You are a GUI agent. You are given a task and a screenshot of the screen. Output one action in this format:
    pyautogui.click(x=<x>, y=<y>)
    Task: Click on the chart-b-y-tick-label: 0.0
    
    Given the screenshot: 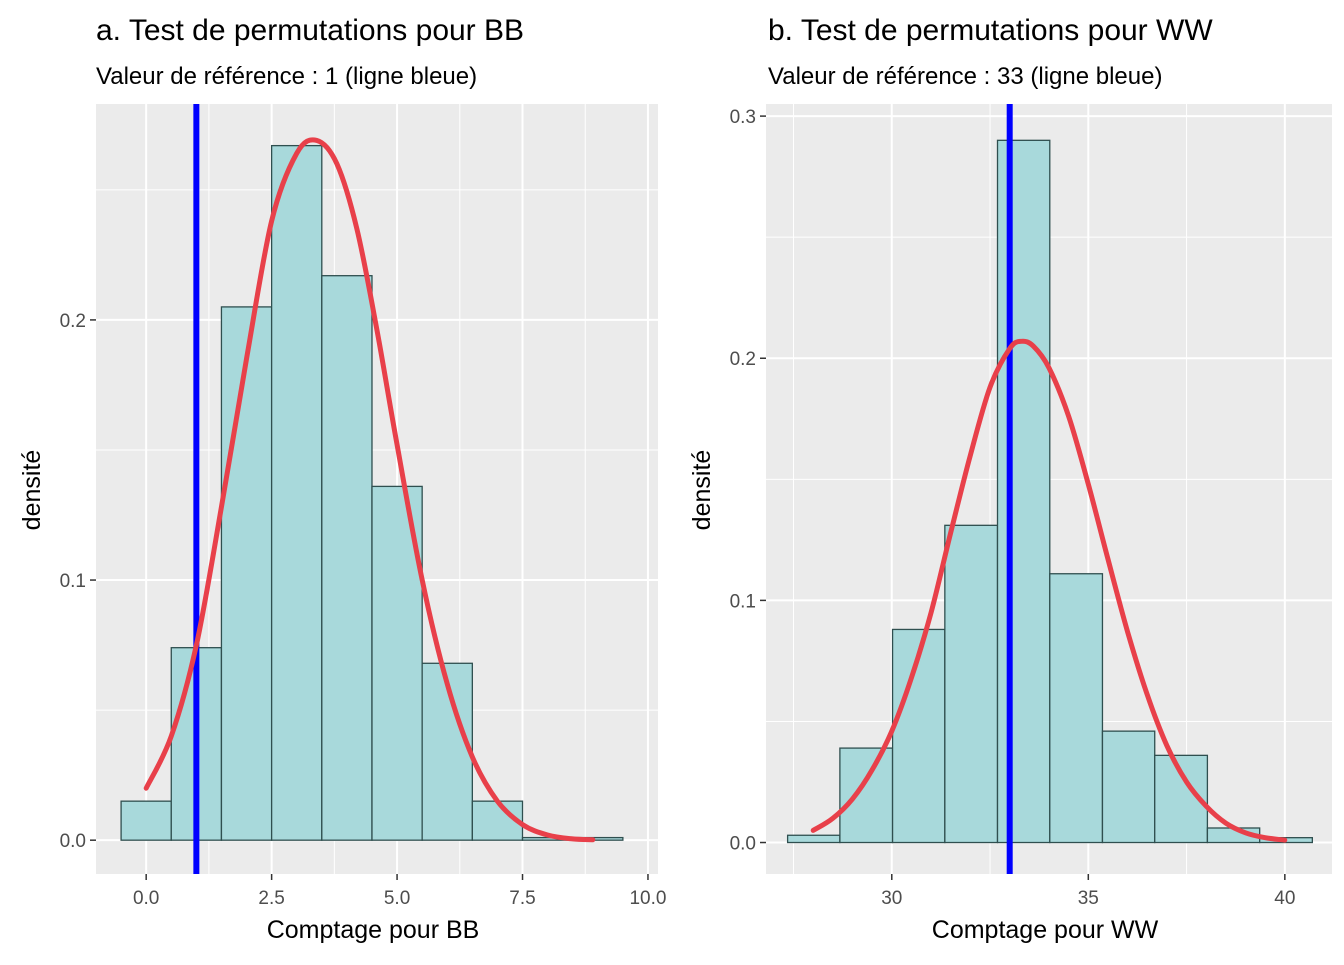 What is the action you would take?
    pyautogui.click(x=743, y=844)
    